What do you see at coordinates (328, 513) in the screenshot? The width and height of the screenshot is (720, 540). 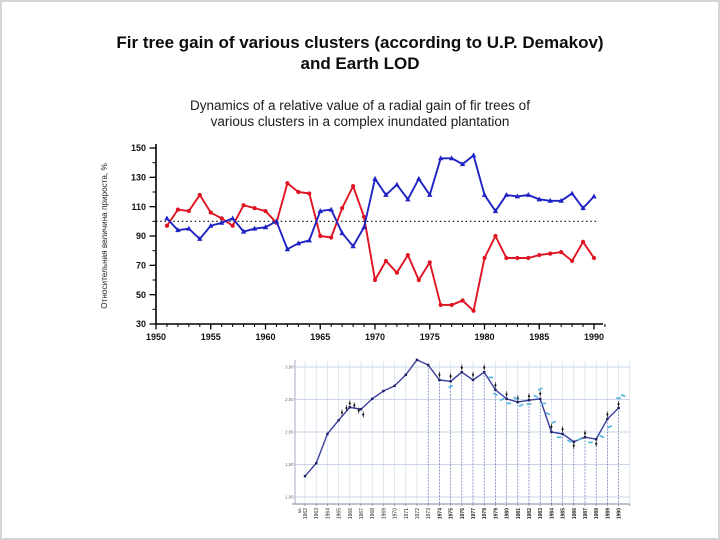 I see `svg-text: 1964` at bounding box center [328, 513].